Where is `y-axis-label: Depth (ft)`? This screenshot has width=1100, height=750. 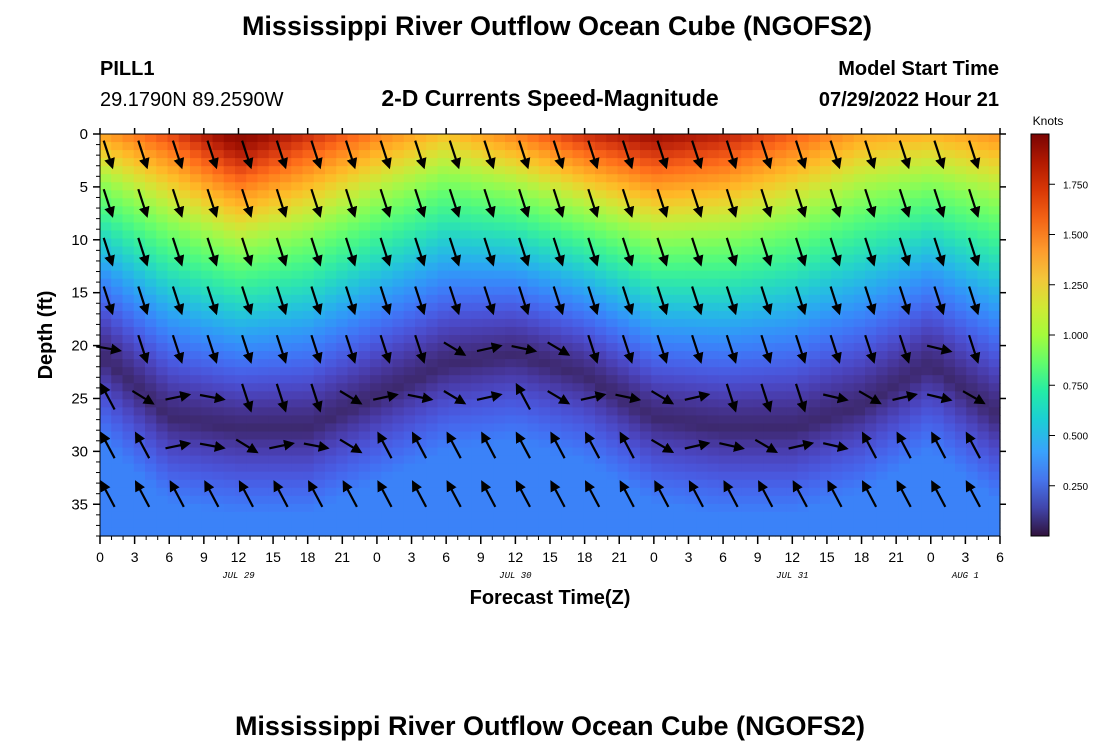
y-axis-label: Depth (ft) is located at coordinates (46, 335).